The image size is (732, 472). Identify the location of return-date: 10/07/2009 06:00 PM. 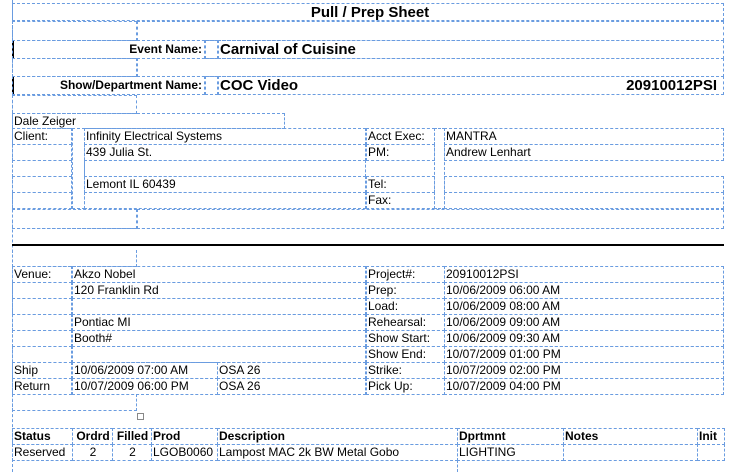
(145, 386).